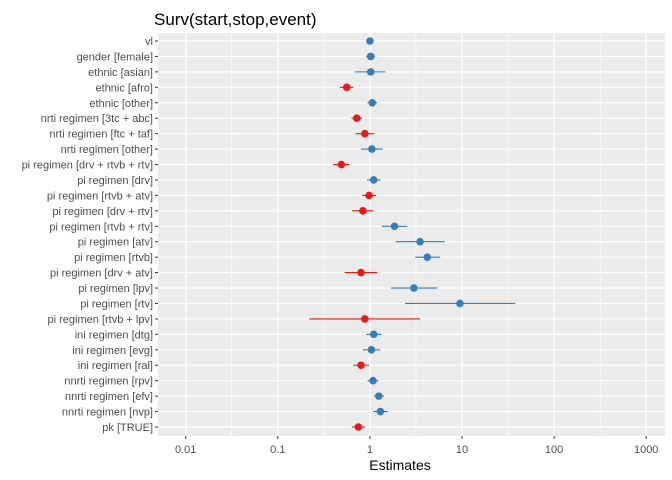 The height and width of the screenshot is (480, 672). Describe the element at coordinates (121, 104) in the screenshot. I see `y-tick-label: ethnic [other]` at that location.